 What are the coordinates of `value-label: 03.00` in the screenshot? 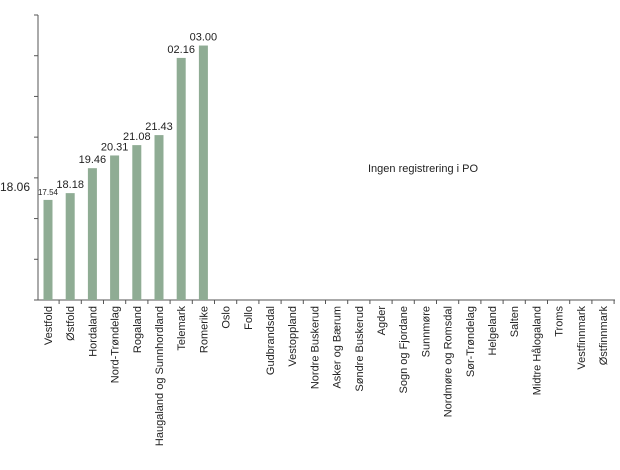 It's located at (204, 38).